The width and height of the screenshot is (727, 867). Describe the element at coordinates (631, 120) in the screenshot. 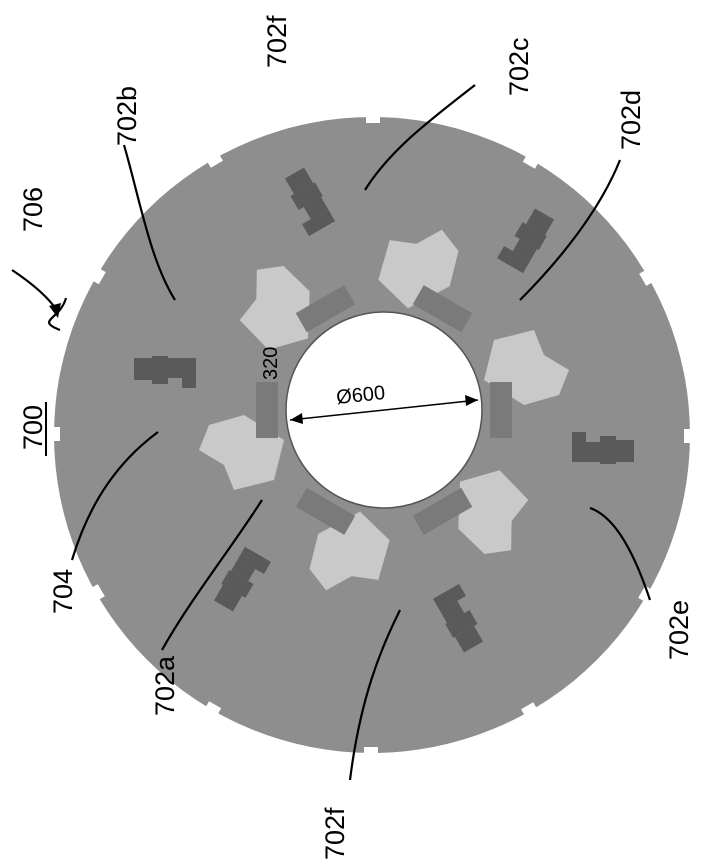

I see `label-702d: 702d` at that location.